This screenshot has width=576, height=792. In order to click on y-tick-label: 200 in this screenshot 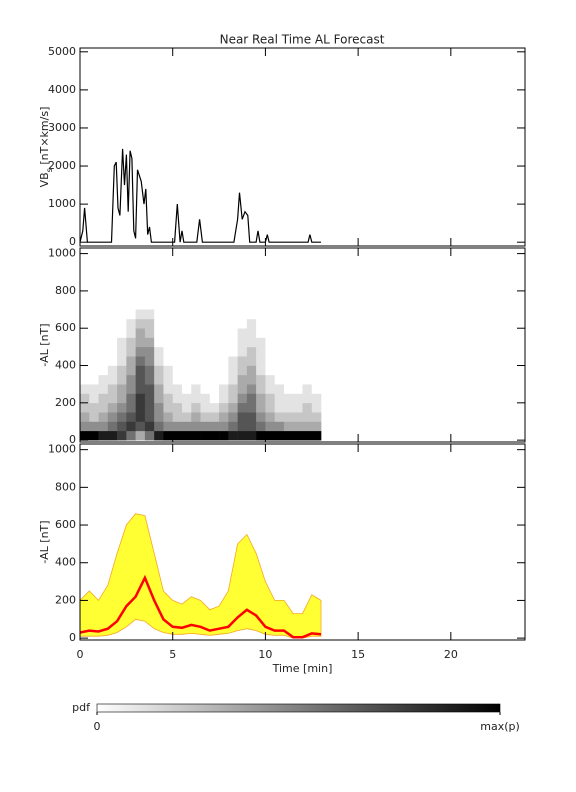, I will do `click(65, 402)`.